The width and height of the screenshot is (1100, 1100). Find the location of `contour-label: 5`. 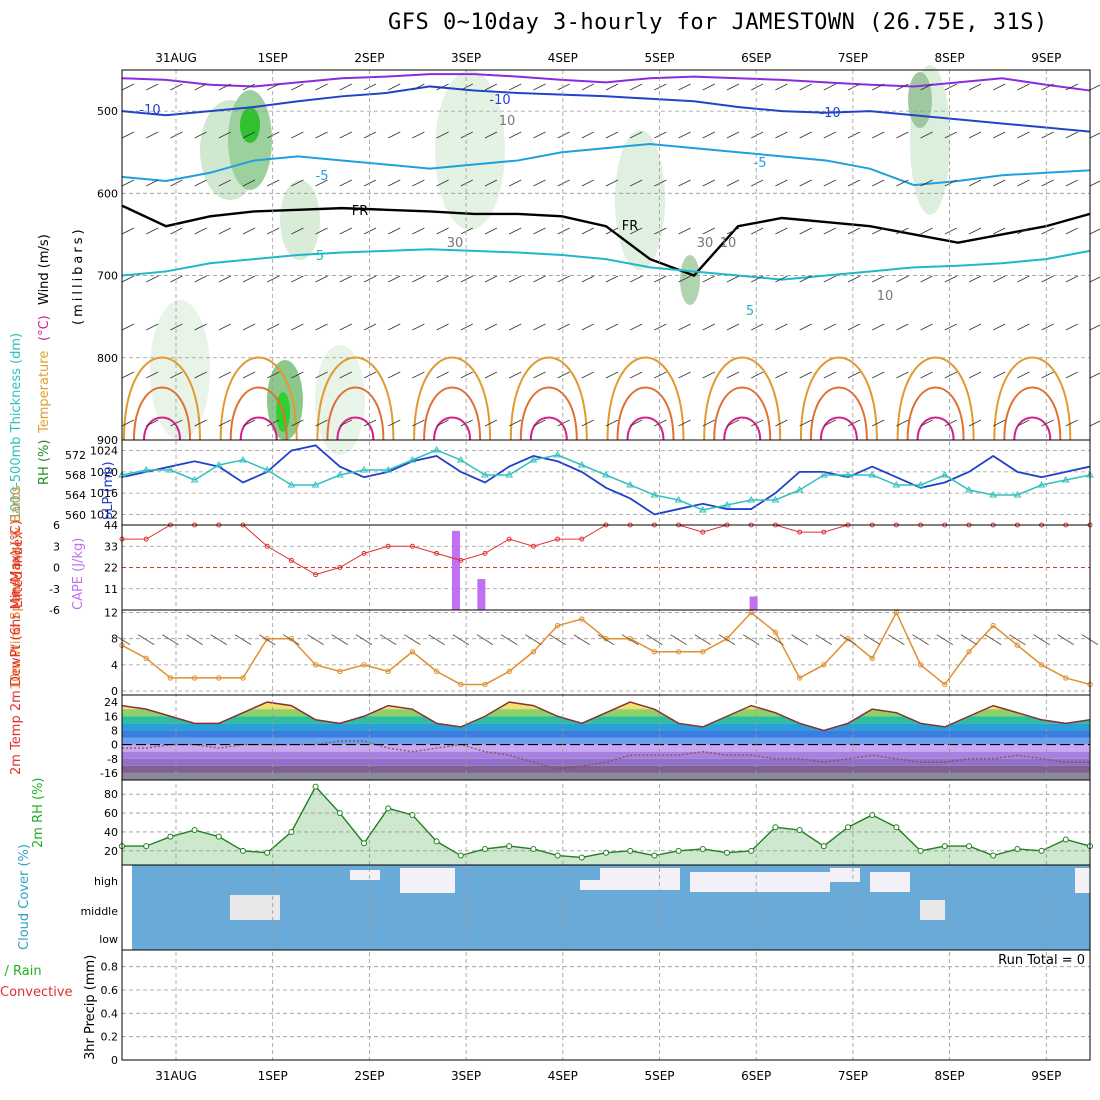

contour-label: 5 is located at coordinates (750, 311).